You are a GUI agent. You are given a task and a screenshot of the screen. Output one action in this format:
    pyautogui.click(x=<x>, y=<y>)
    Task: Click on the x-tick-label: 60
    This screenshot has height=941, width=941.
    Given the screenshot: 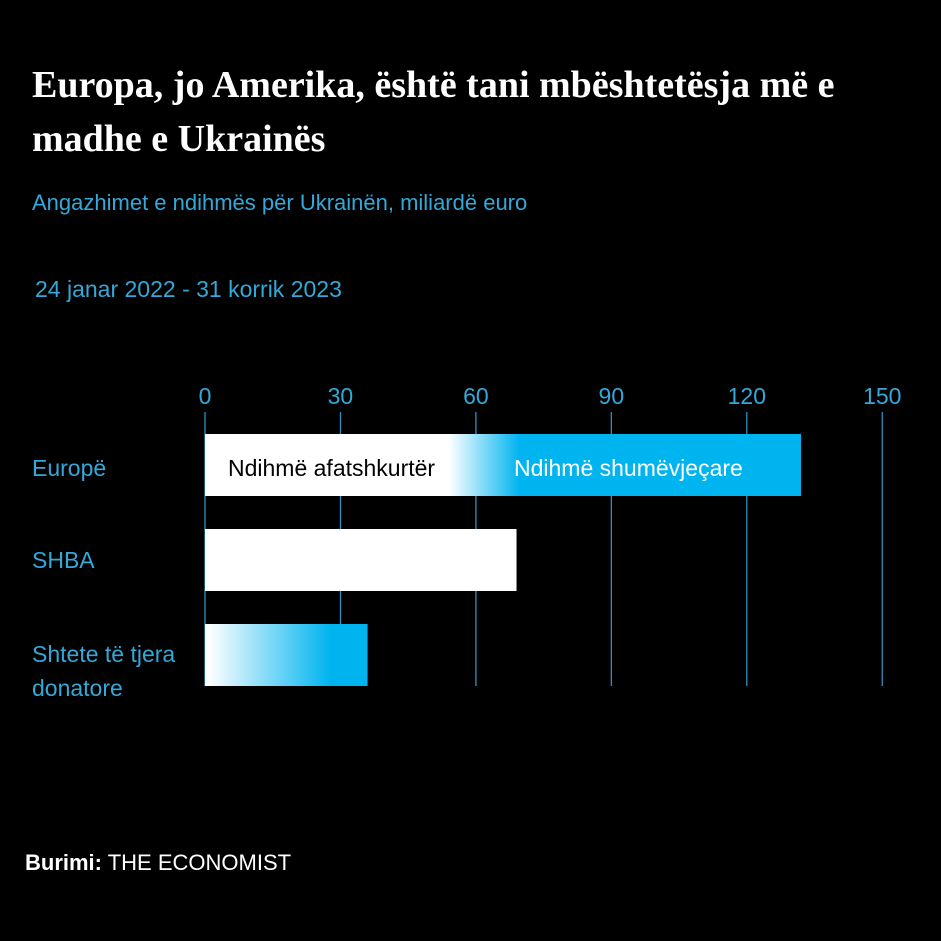 What is the action you would take?
    pyautogui.click(x=476, y=396)
    